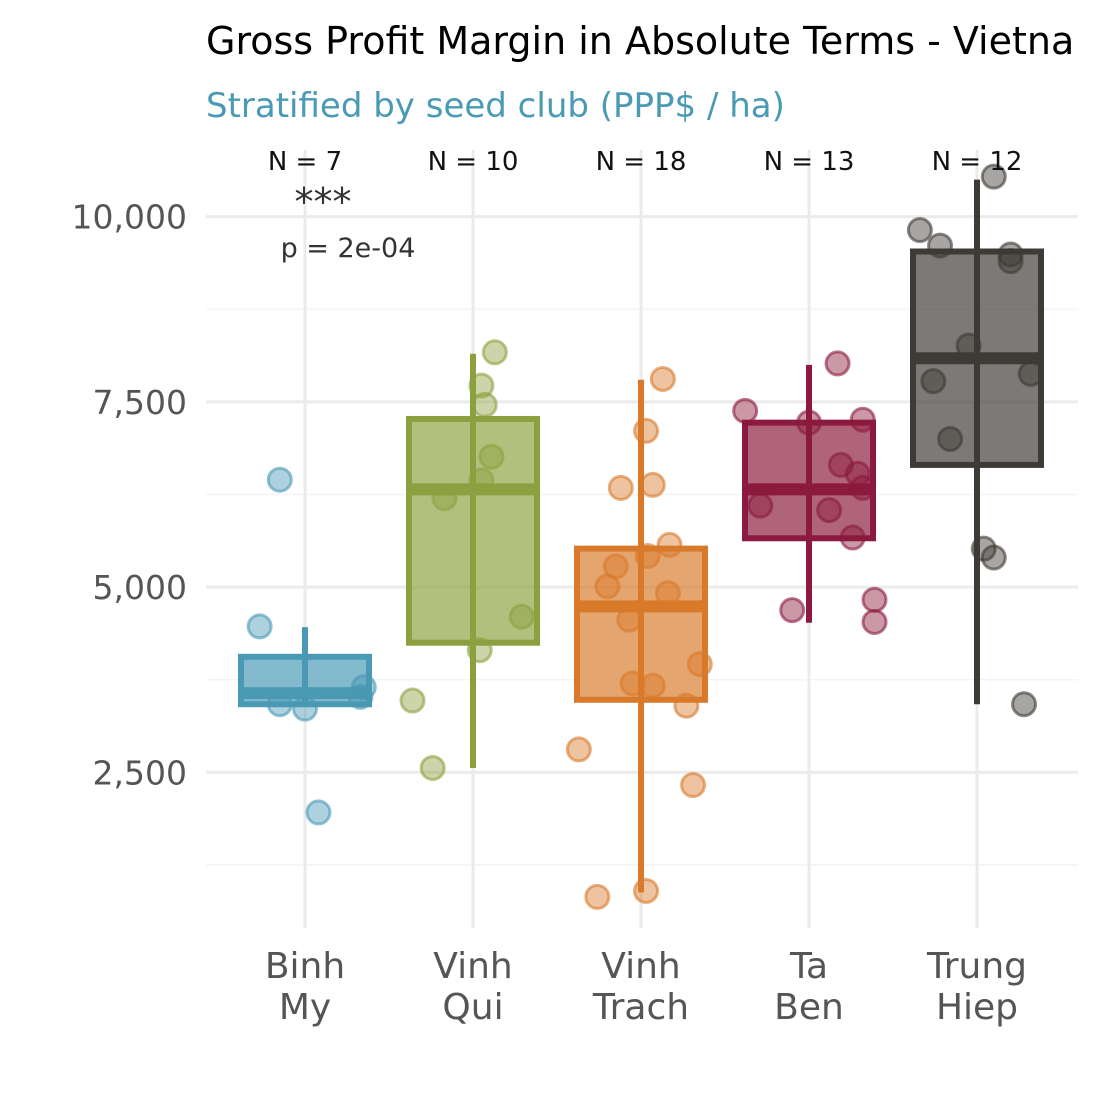 This screenshot has height=1100, width=1100. Describe the element at coordinates (140, 402) in the screenshot. I see `y-tick-label: 7,500` at that location.